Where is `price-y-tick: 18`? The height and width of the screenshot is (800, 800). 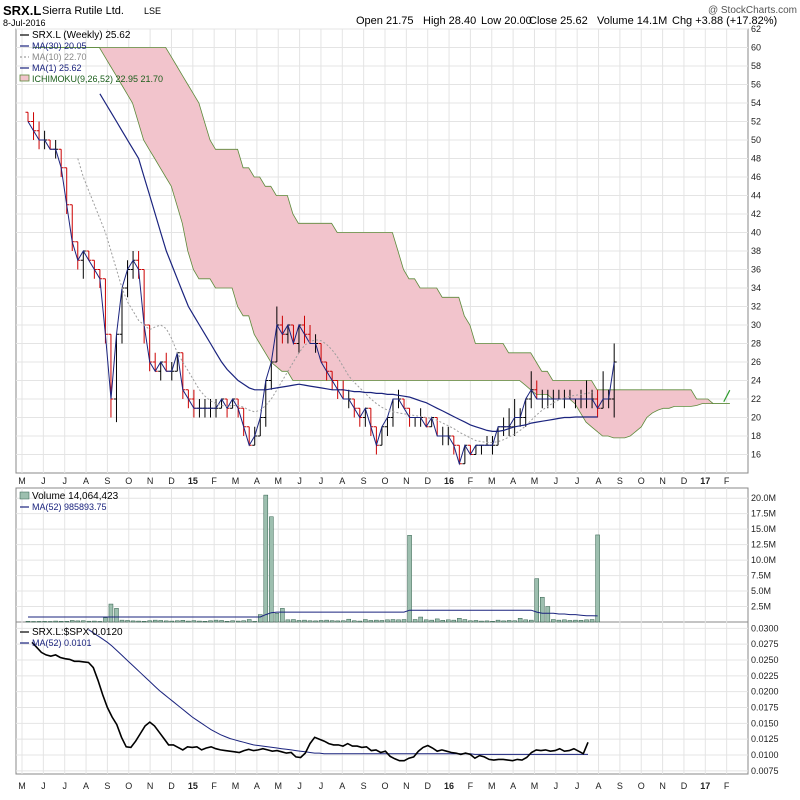
price-y-tick: 18 is located at coordinates (756, 436).